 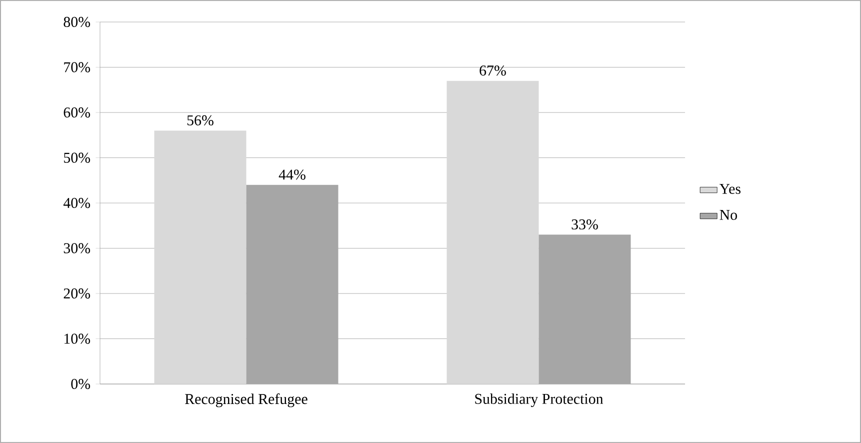 I want to click on data-label: 33%, so click(x=585, y=224).